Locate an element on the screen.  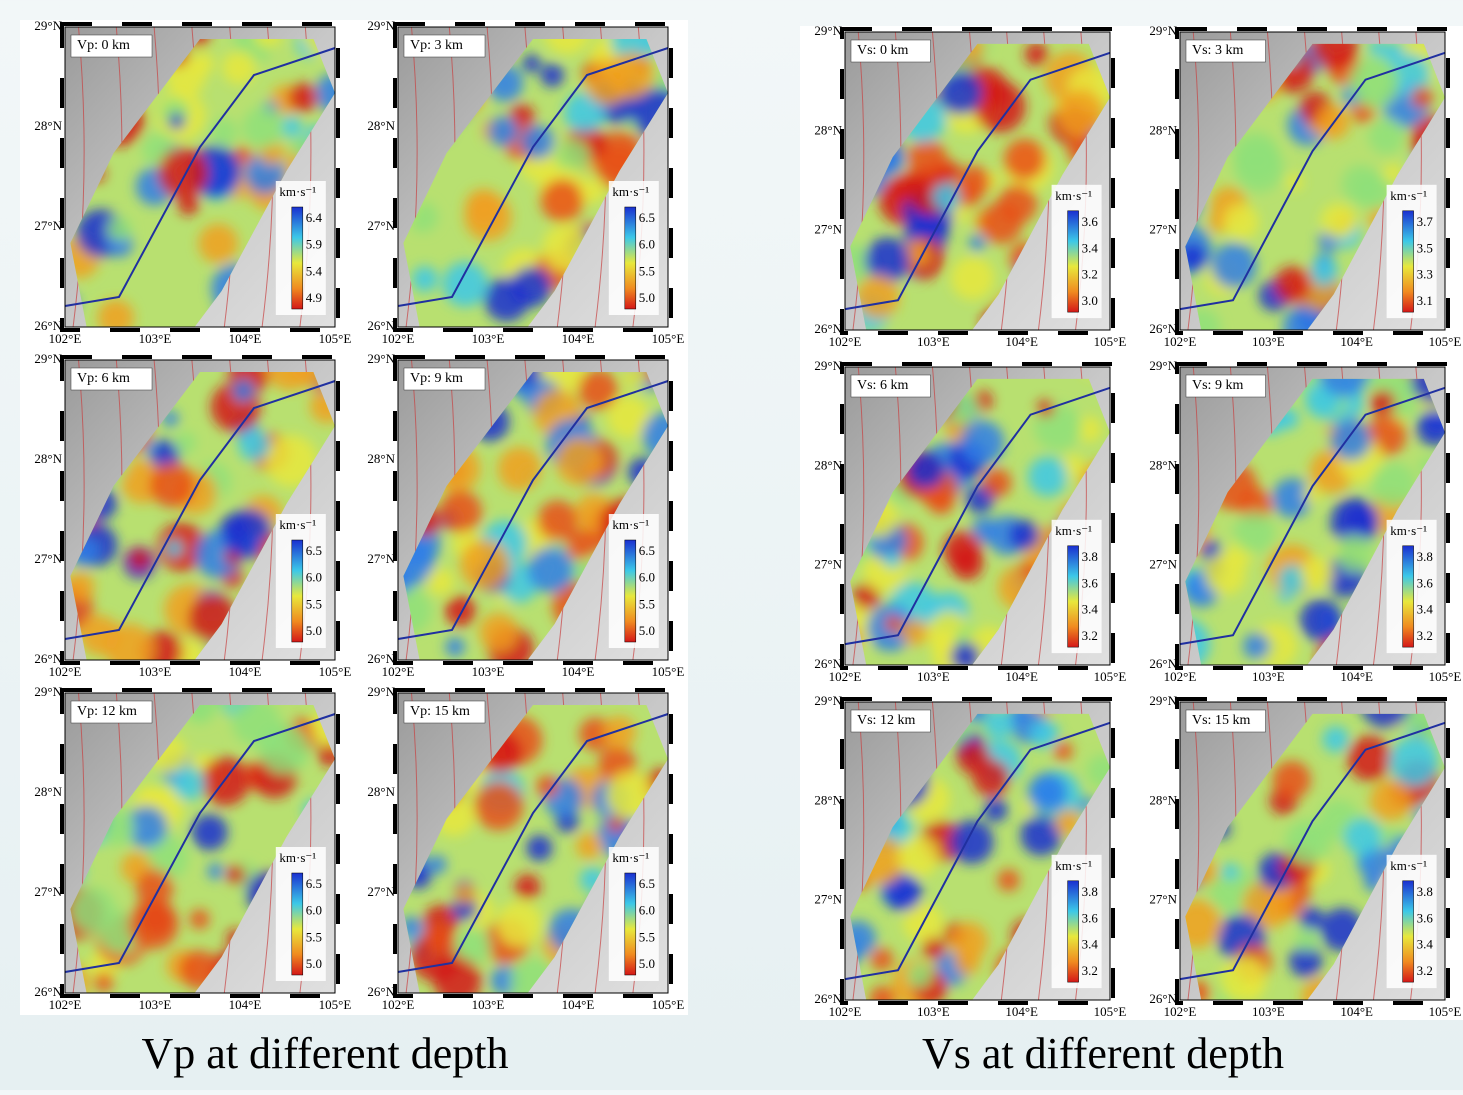
frame is located at coordinates (977, 181).